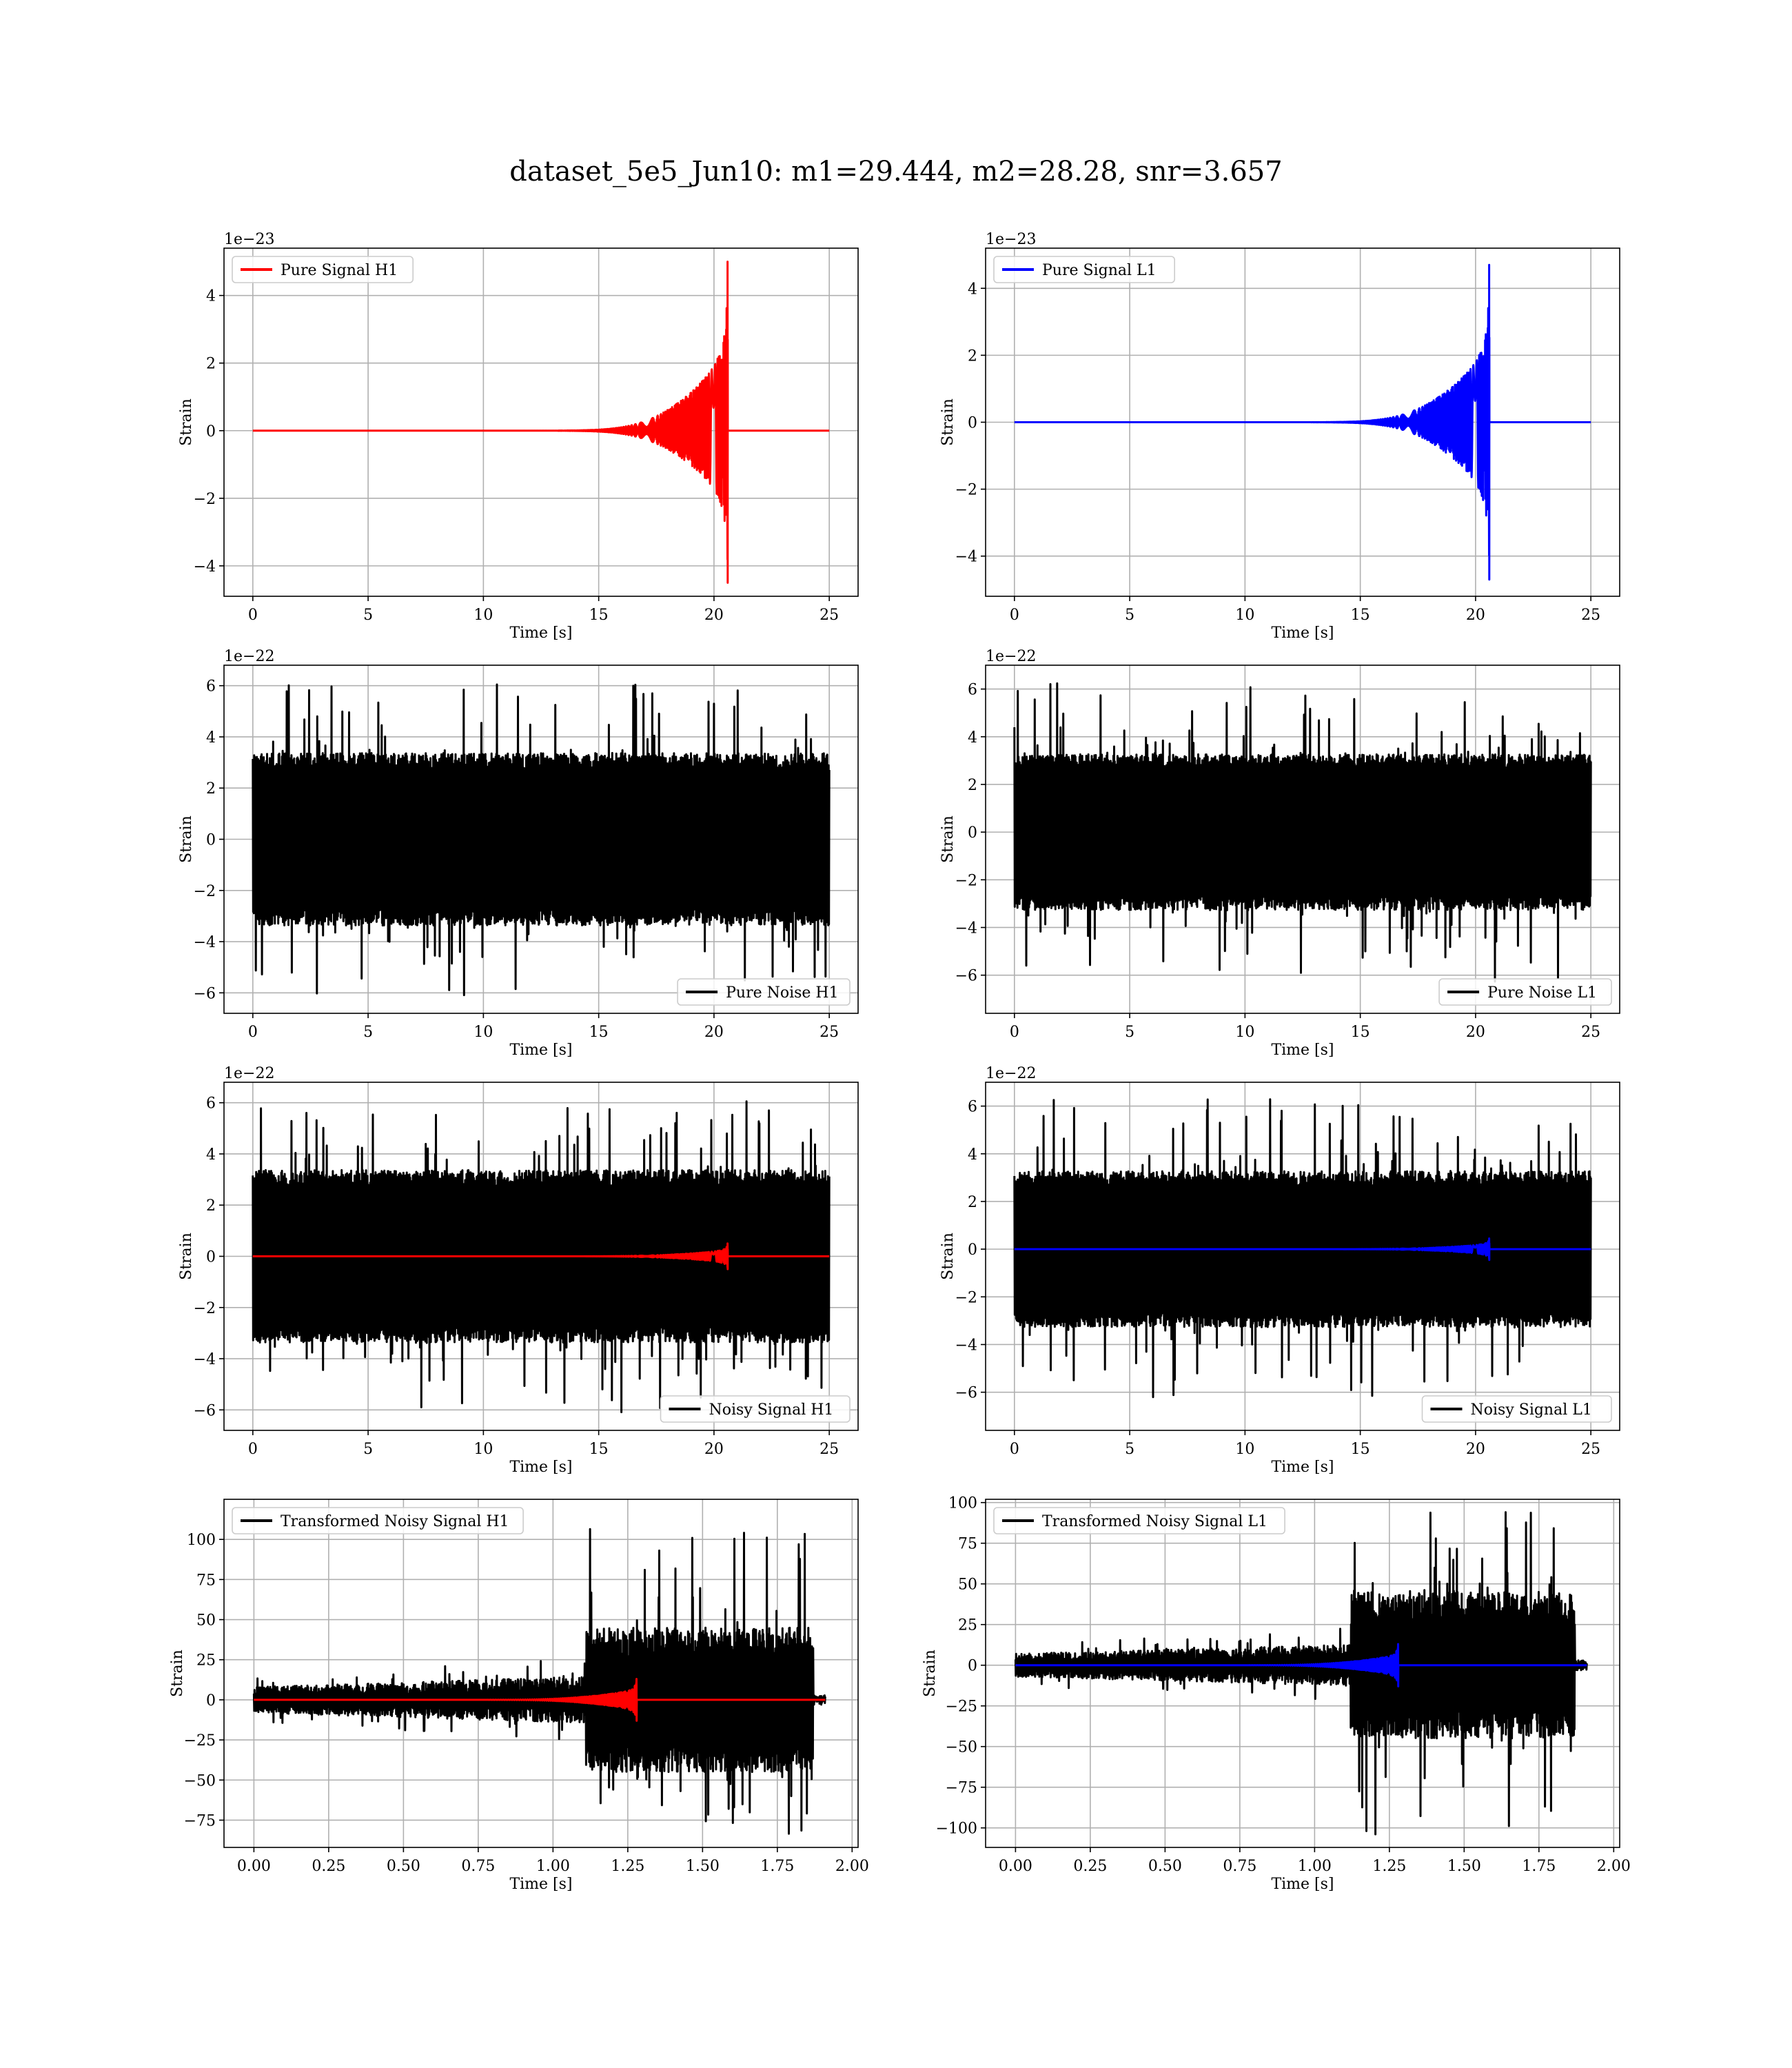 The image size is (1792, 2068). Describe the element at coordinates (206, 1621) in the screenshot. I see `p7-ytick-label-5: 50` at that location.